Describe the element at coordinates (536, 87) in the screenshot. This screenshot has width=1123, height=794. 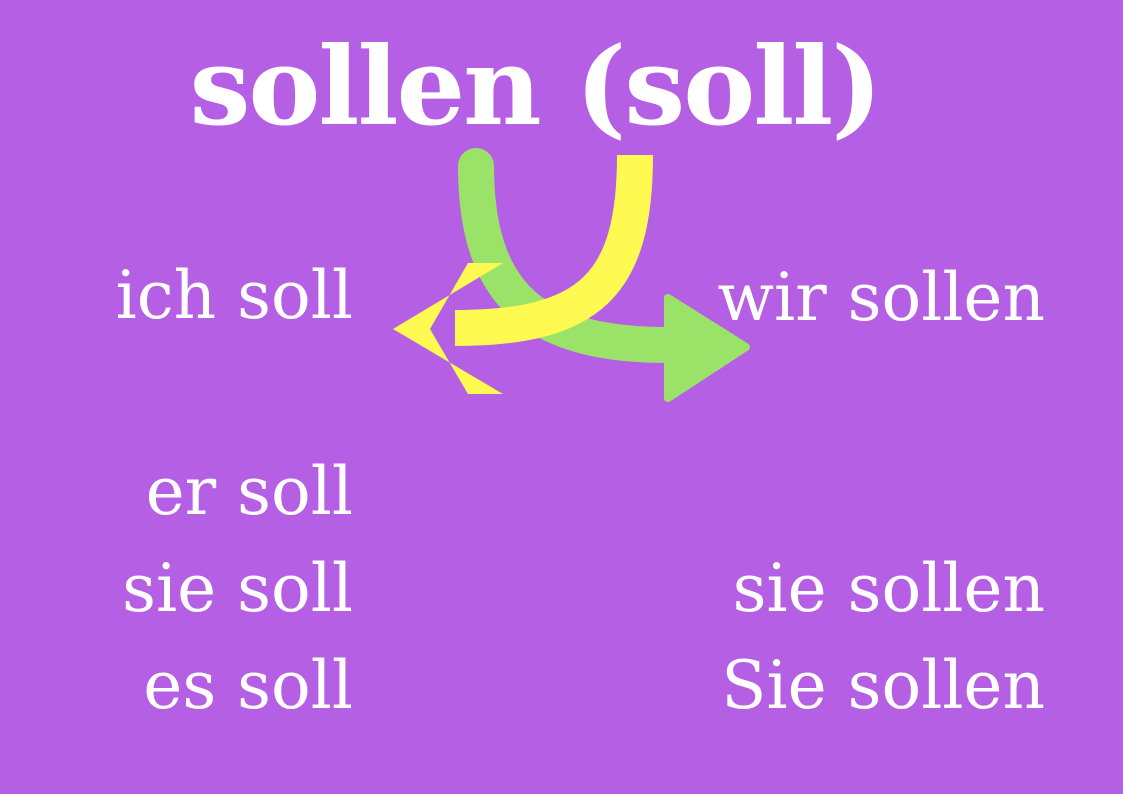
I see `page-title: sollen (soll)` at that location.